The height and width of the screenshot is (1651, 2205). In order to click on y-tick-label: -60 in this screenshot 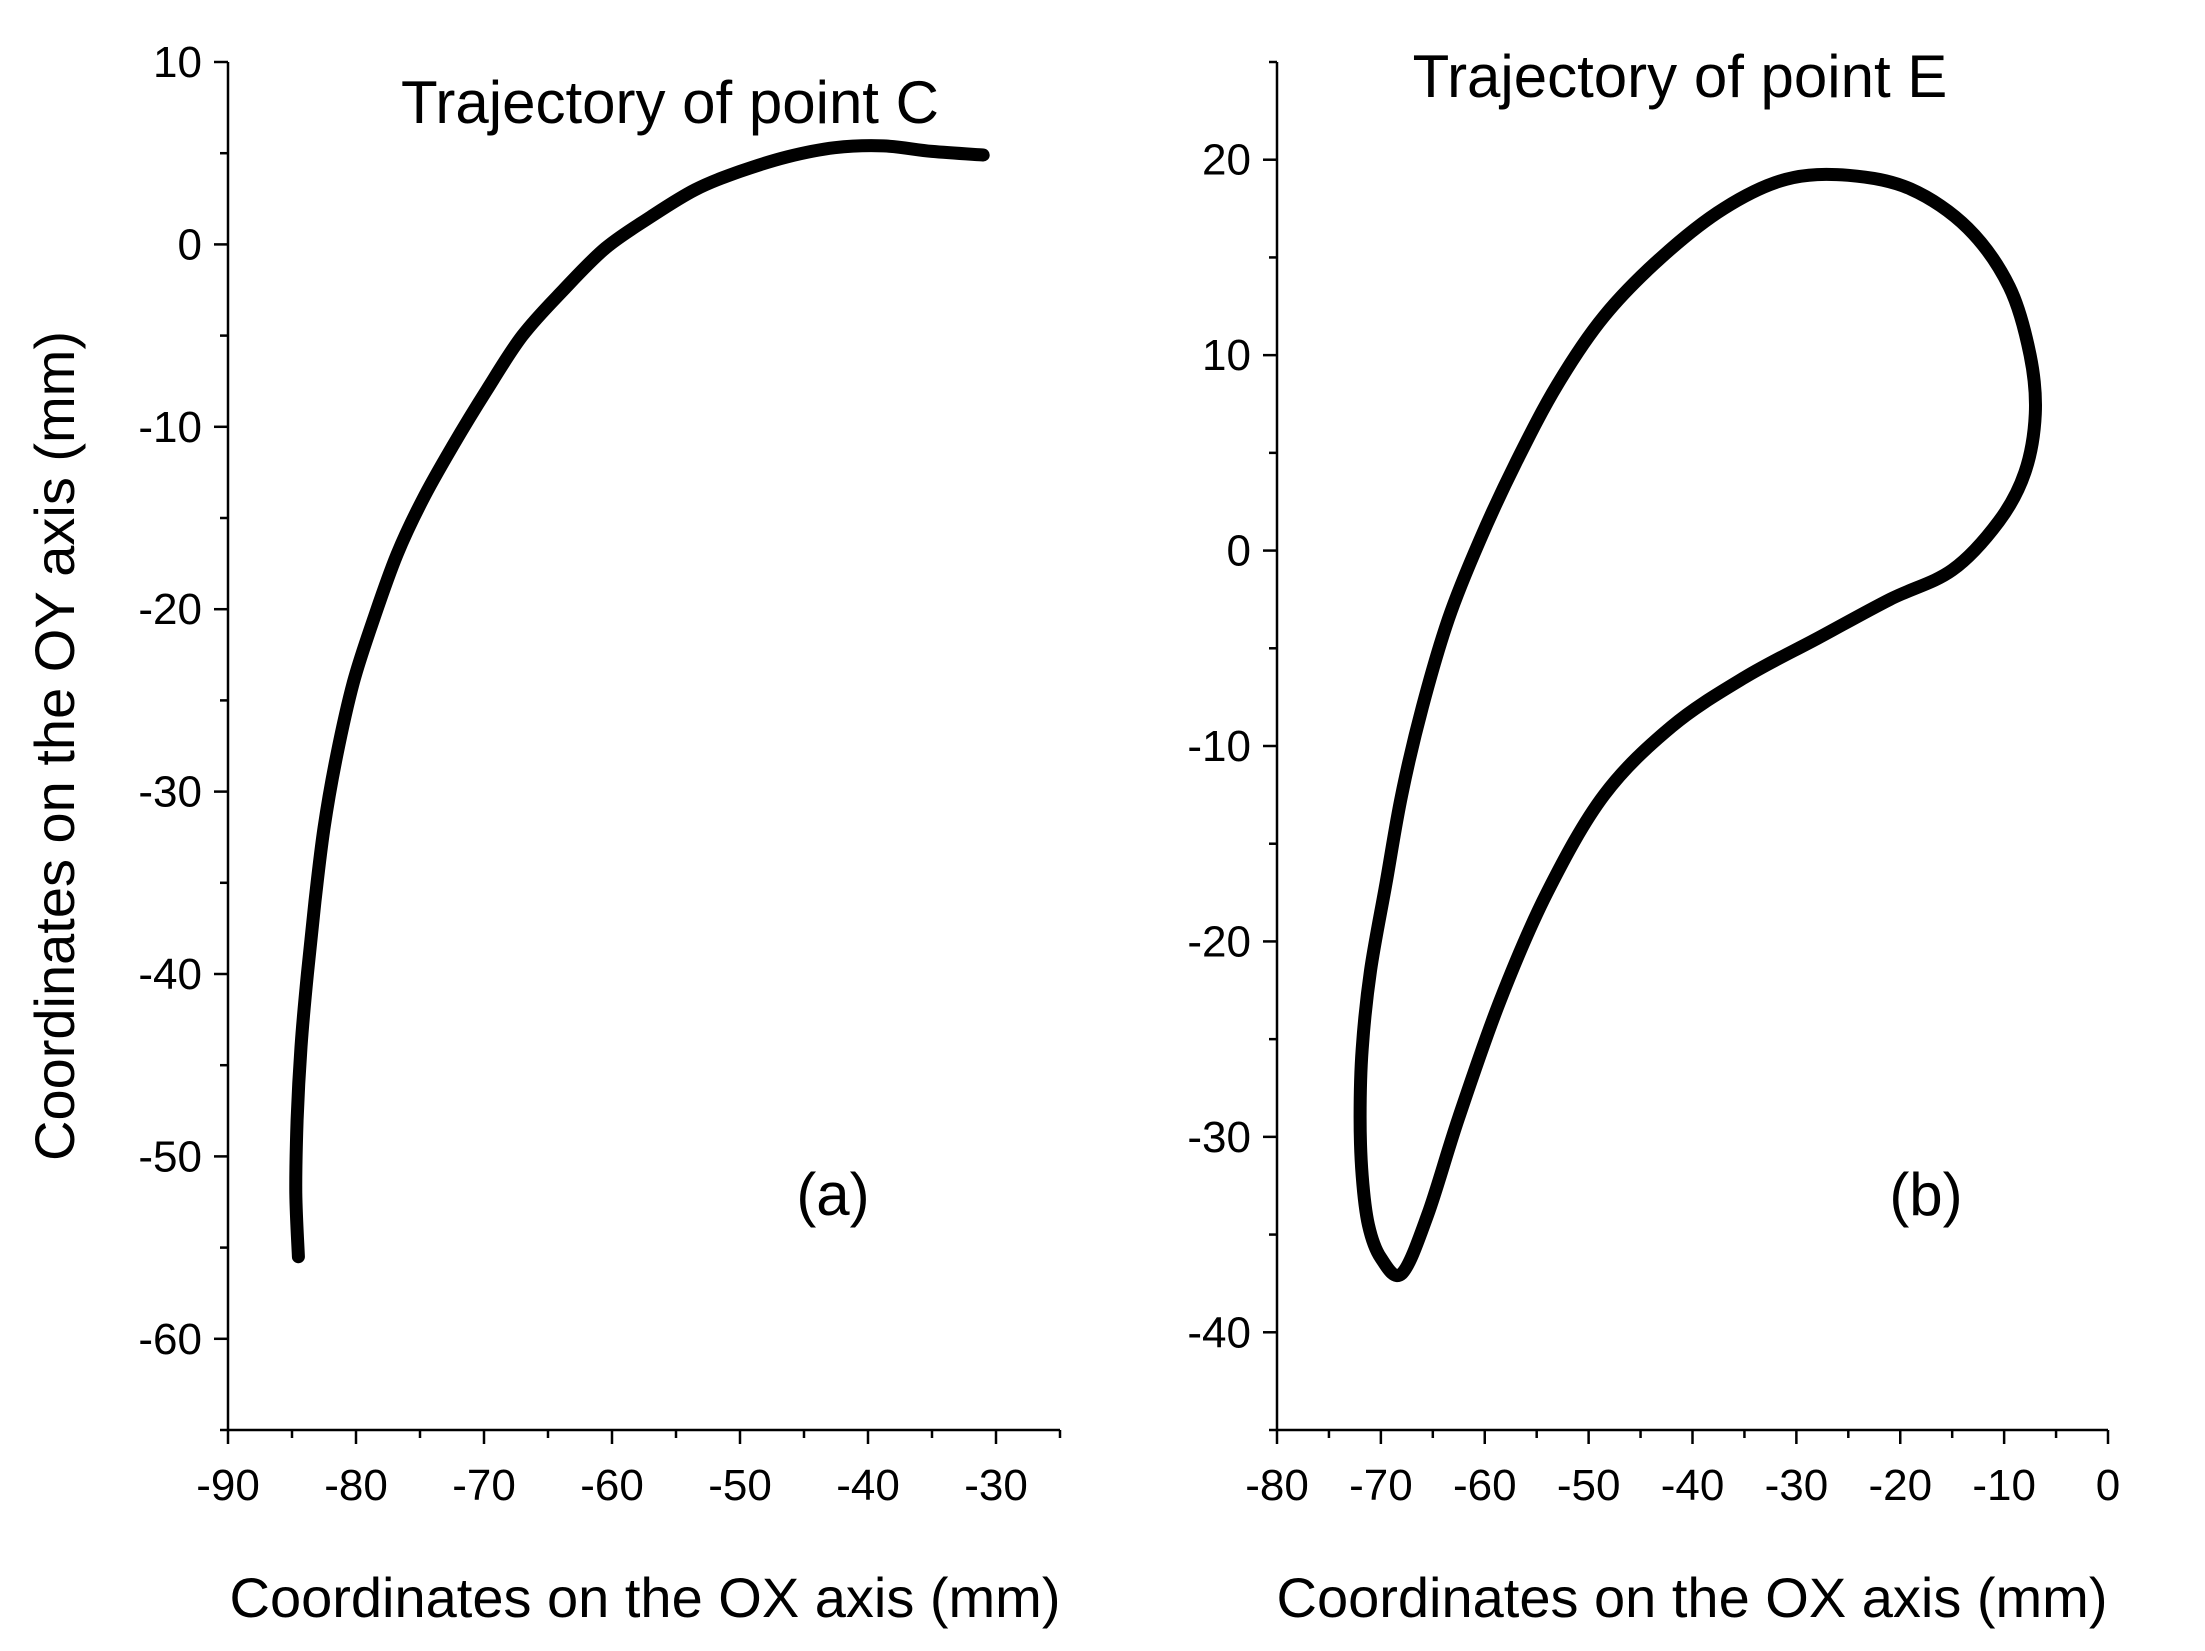, I will do `click(170, 1339)`.